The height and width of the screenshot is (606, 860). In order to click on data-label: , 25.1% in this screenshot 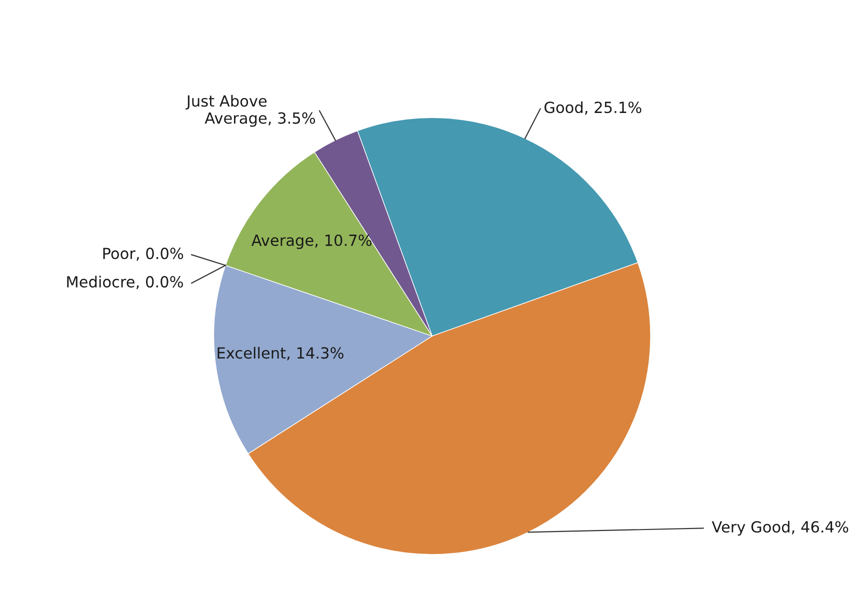, I will do `click(613, 108)`.